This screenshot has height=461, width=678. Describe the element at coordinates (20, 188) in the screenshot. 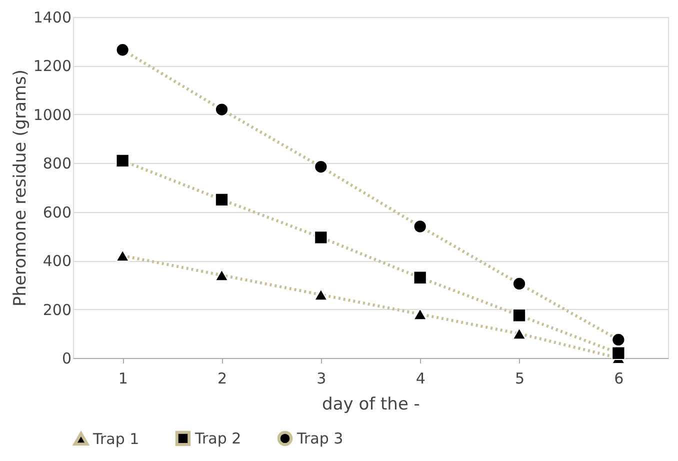

I see `y-axis-title: Pheromone residue (grams)` at that location.